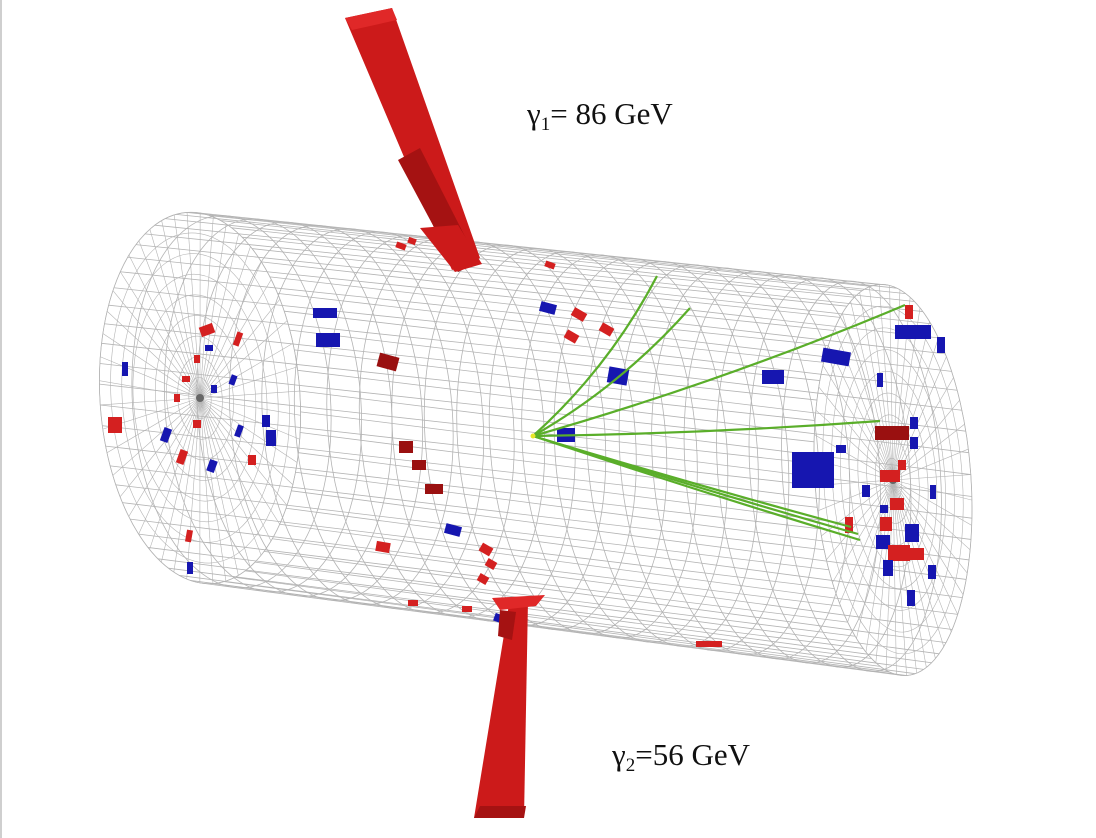 The image size is (1096, 838). I want to click on photon-1-energy: 86 GeV, so click(624, 113).